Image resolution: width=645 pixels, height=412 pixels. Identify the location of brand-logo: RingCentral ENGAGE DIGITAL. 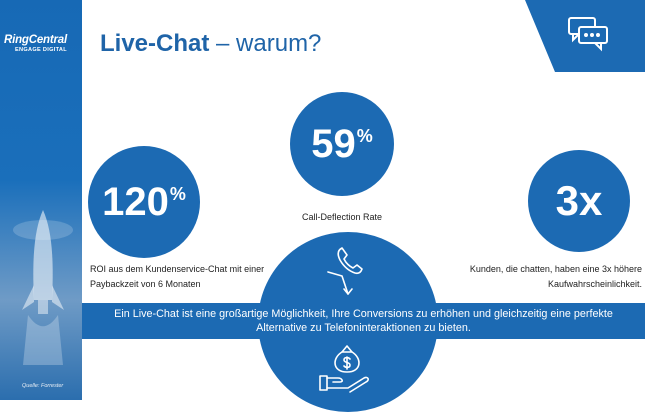
(35, 43).